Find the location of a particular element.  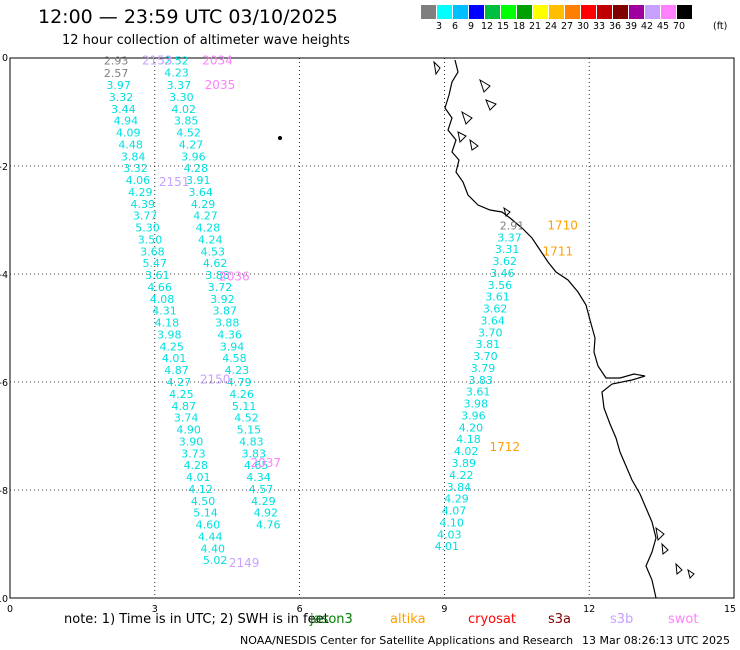

color-scale-label: 33 is located at coordinates (599, 26).